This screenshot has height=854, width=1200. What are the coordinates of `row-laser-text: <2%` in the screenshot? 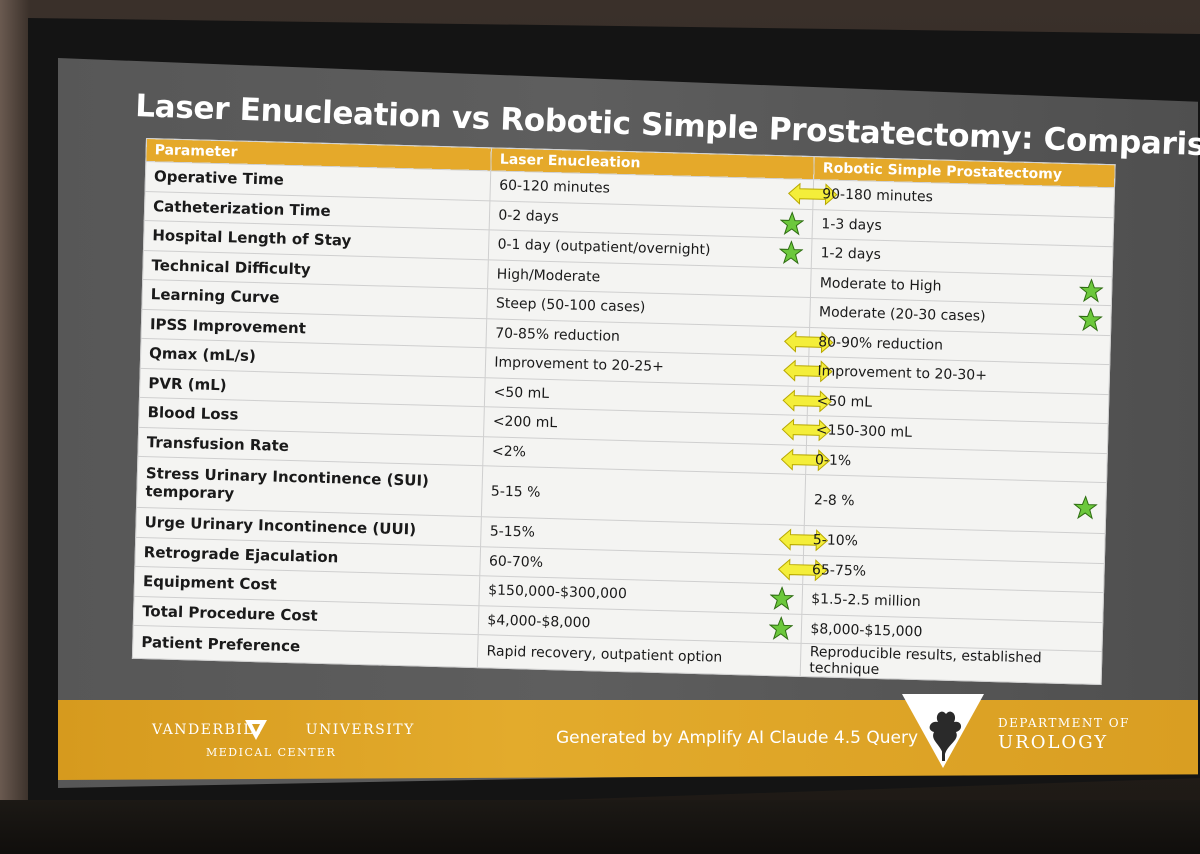 It's located at (509, 452).